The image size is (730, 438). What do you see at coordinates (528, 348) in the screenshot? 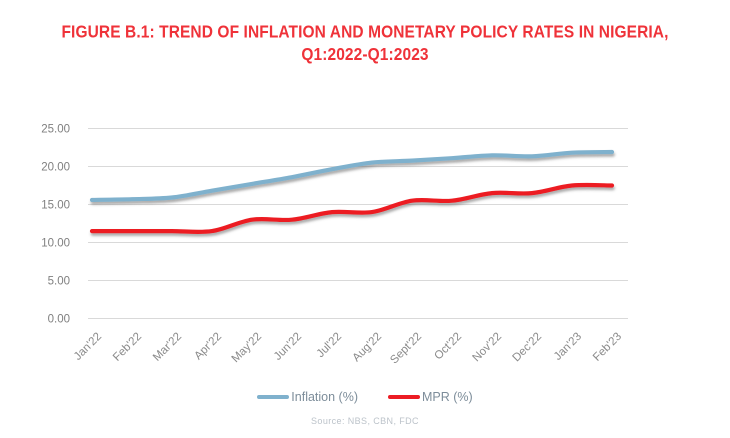
I see `x-axis-tick-label: Dec'22` at bounding box center [528, 348].